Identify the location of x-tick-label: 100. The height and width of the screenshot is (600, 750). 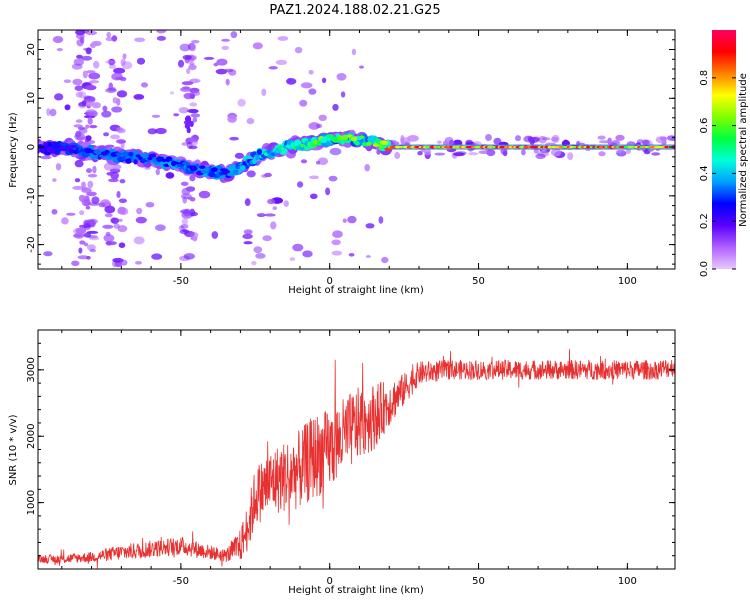
(627, 581).